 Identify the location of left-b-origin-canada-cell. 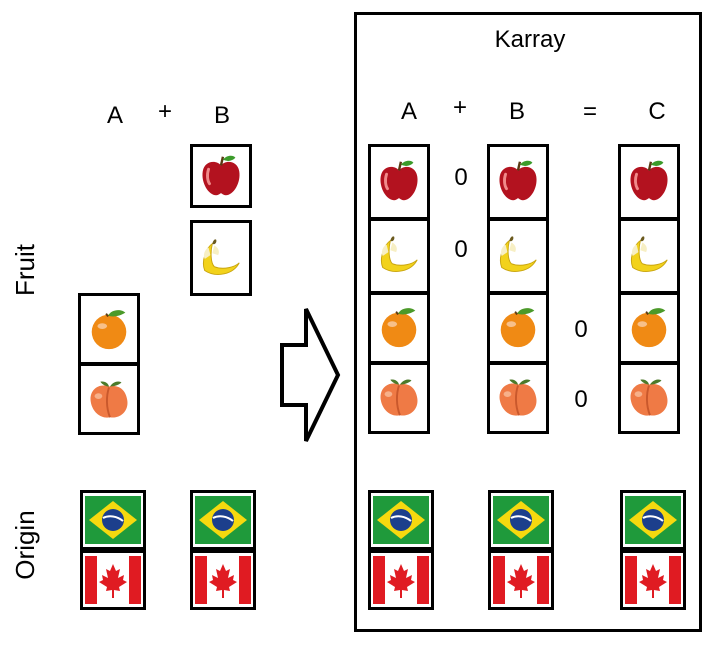
(223, 580).